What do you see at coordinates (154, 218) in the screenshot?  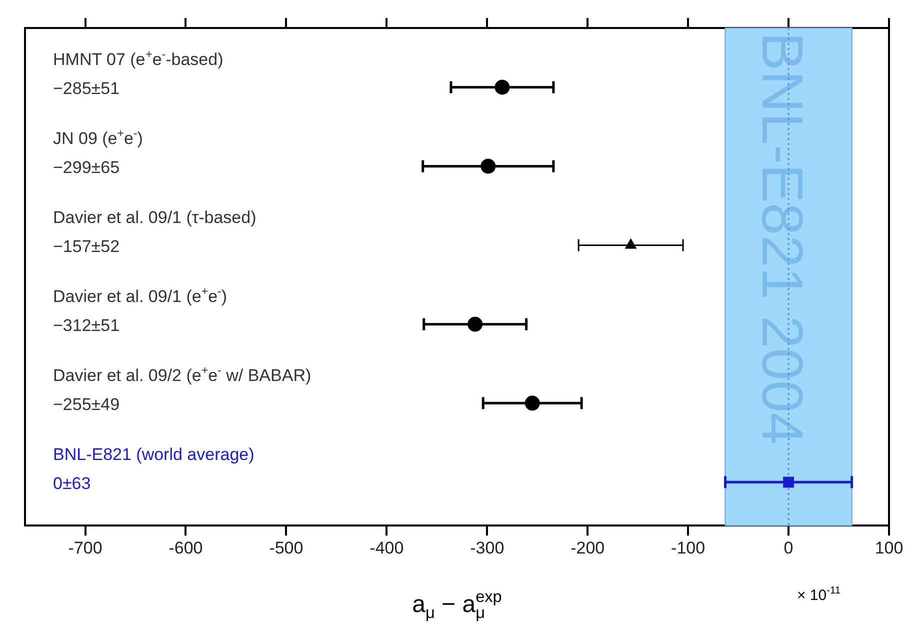 I see `y-tick-label: Davier et al. 09/1 (τ-based)` at bounding box center [154, 218].